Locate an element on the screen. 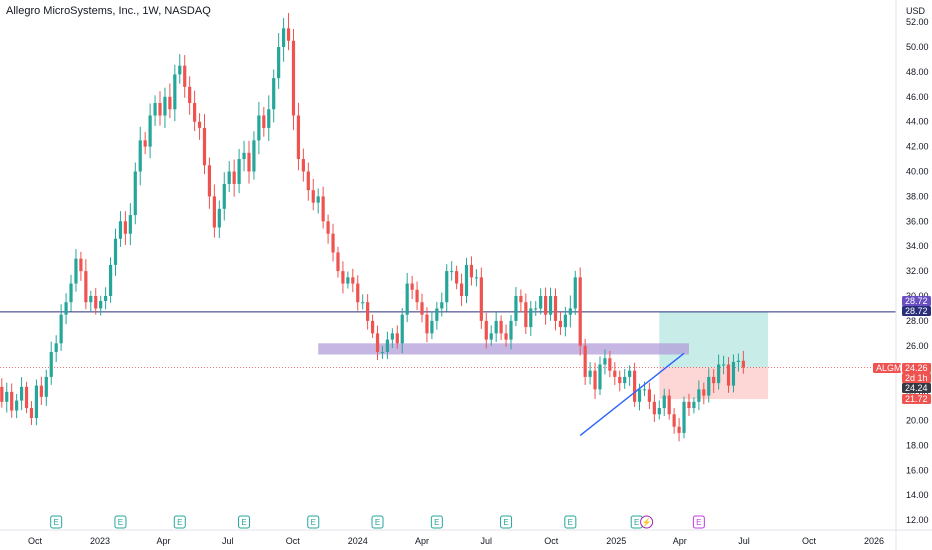 The height and width of the screenshot is (550, 932). price-tick-label: 38.00 is located at coordinates (917, 196).